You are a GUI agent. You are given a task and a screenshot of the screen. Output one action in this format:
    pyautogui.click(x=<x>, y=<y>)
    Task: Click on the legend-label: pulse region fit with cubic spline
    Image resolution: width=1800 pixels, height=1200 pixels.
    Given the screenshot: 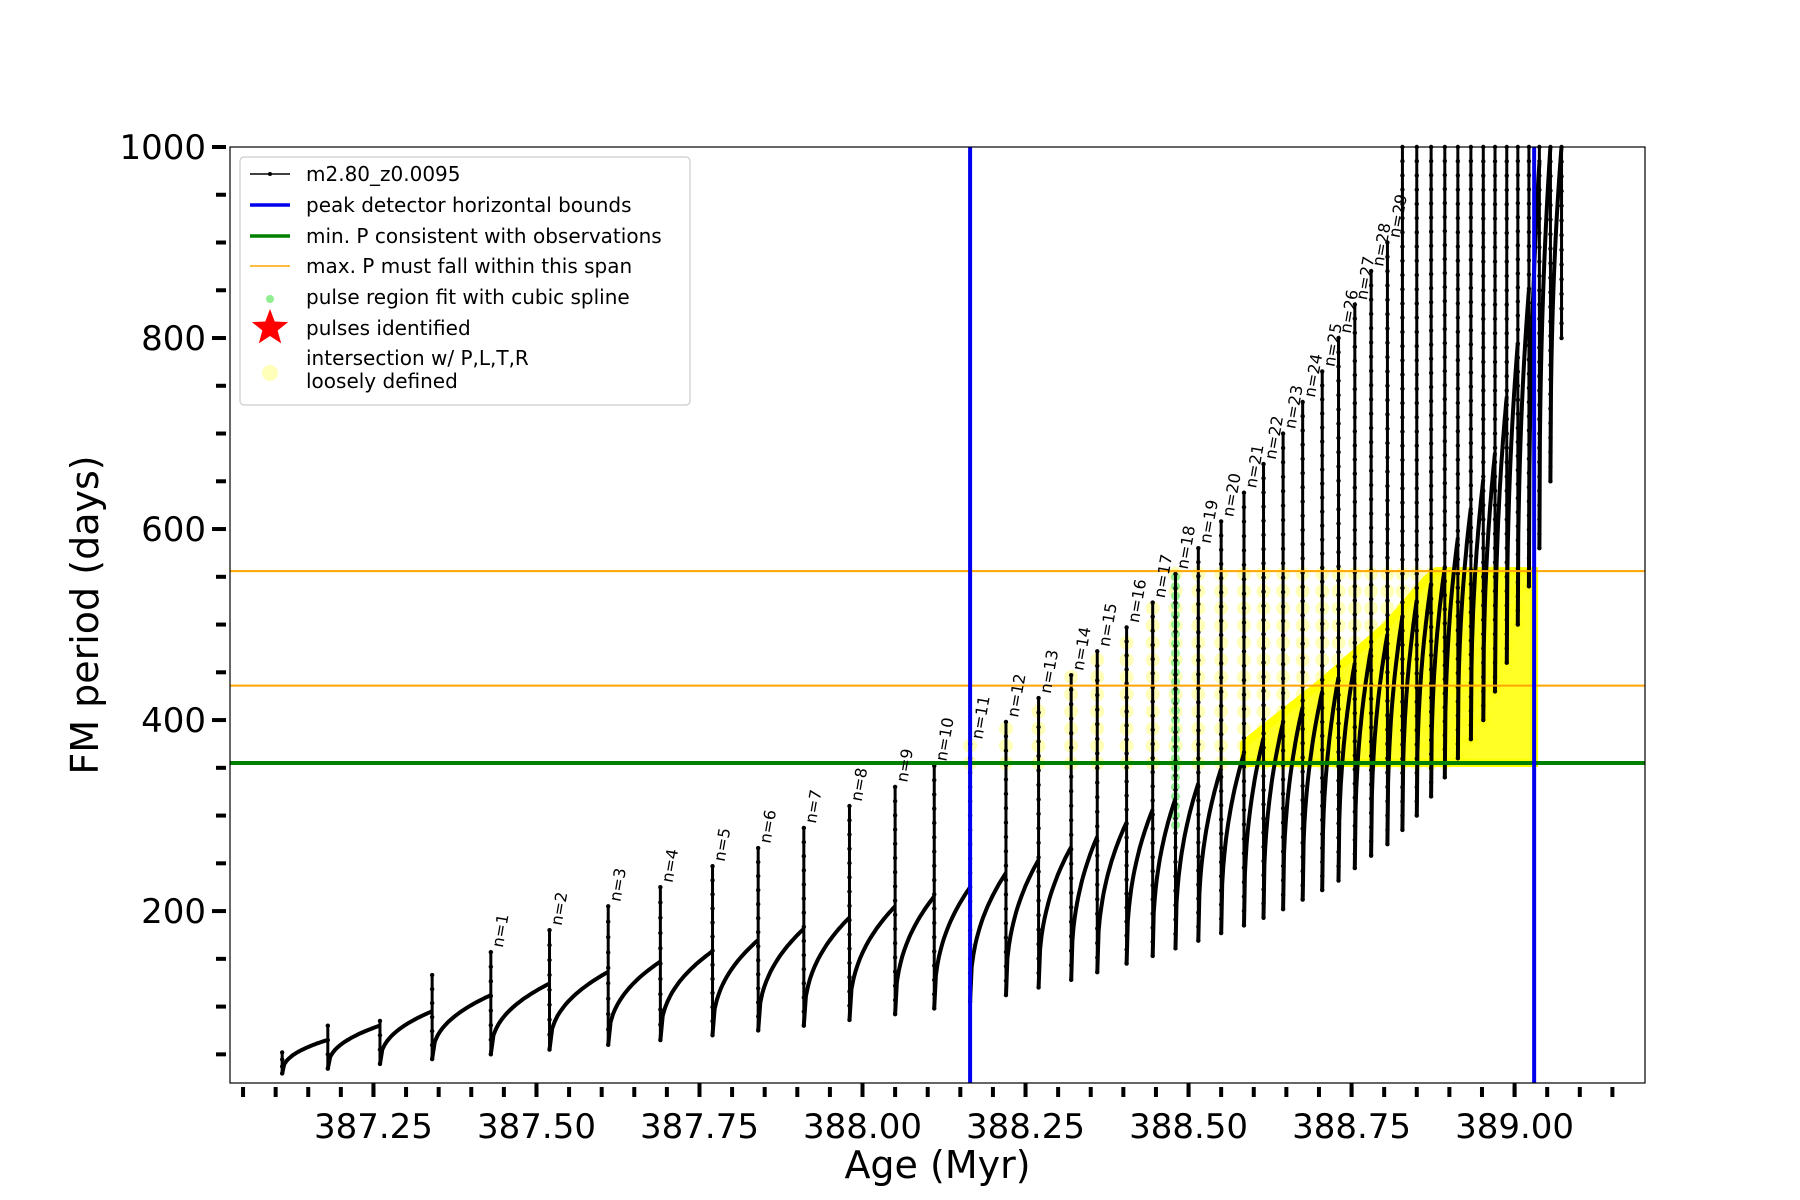 What is the action you would take?
    pyautogui.click(x=468, y=297)
    